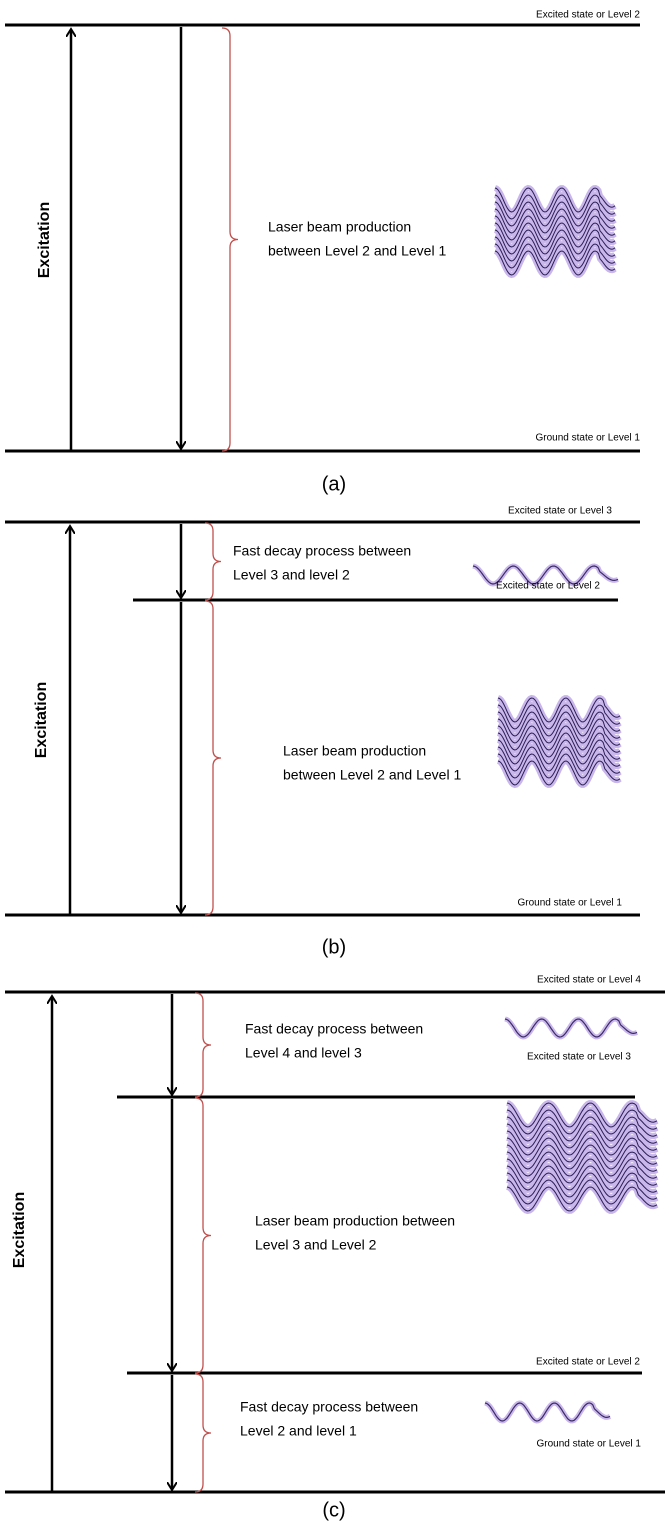  What do you see at coordinates (334, 484) in the screenshot?
I see `caption: (a)` at bounding box center [334, 484].